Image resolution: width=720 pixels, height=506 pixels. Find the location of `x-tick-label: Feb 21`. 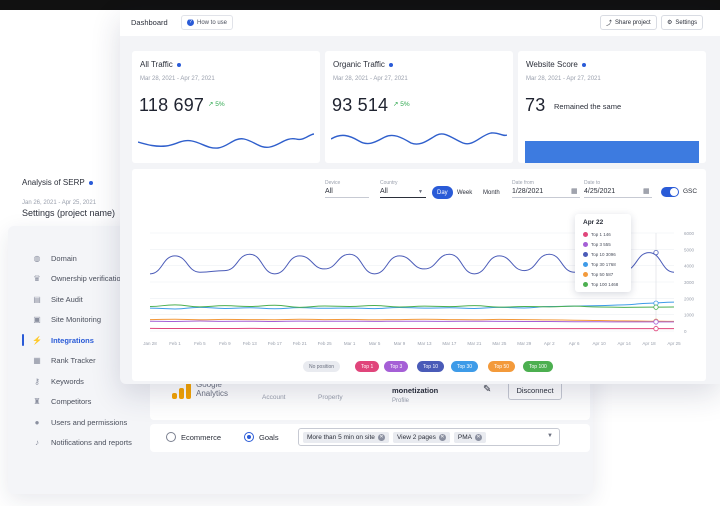

x-tick-label: Feb 21 is located at coordinates (300, 343).